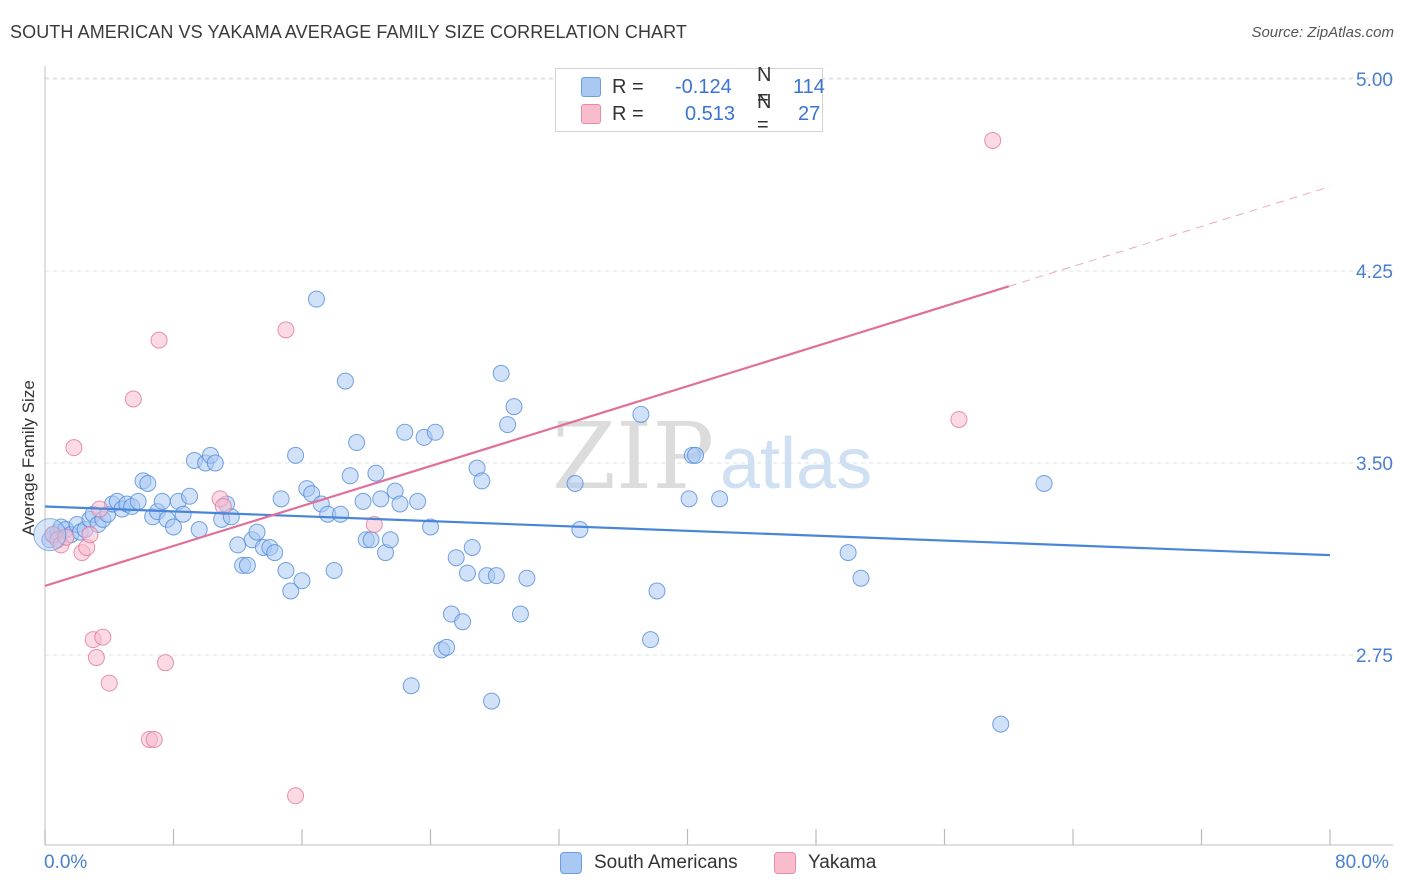  I want to click on legend-n-value: 114, so click(809, 86).